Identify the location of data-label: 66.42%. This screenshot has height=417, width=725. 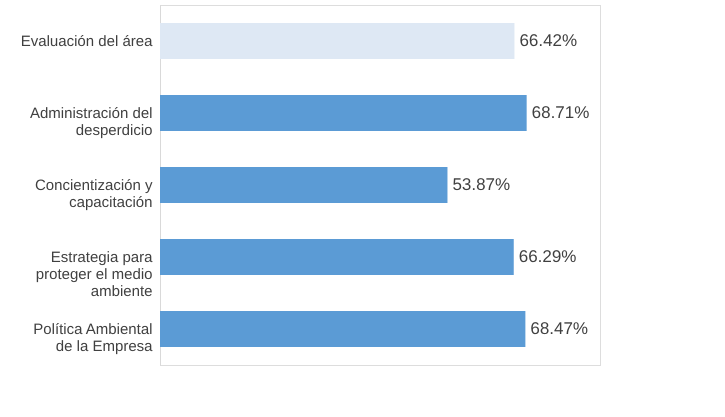
(548, 40).